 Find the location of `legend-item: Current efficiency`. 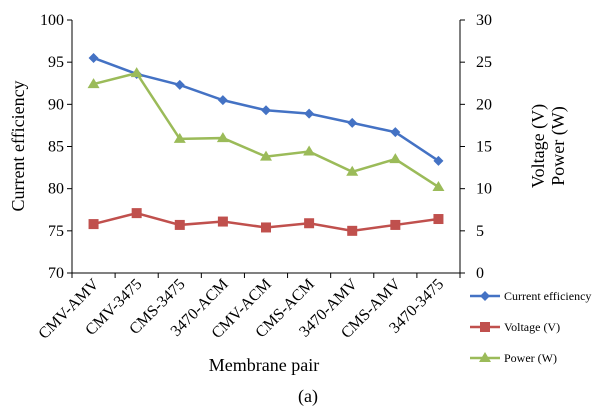

legend-item: Current efficiency is located at coordinates (530, 296).